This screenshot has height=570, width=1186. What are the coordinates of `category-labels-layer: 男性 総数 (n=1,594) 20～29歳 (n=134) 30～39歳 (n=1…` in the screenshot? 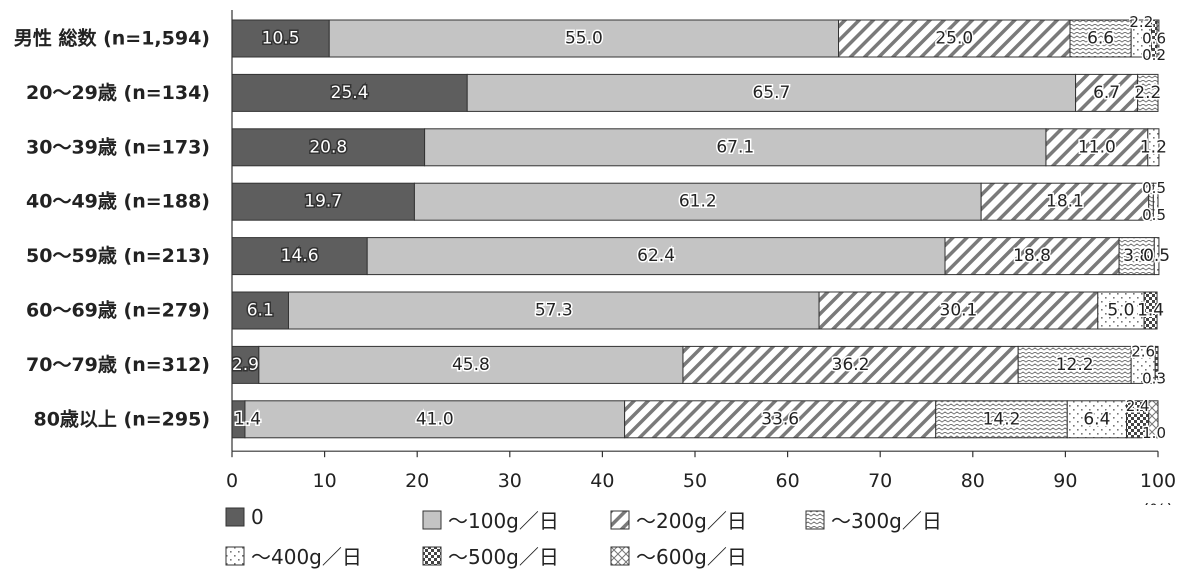 It's located at (112, 229).